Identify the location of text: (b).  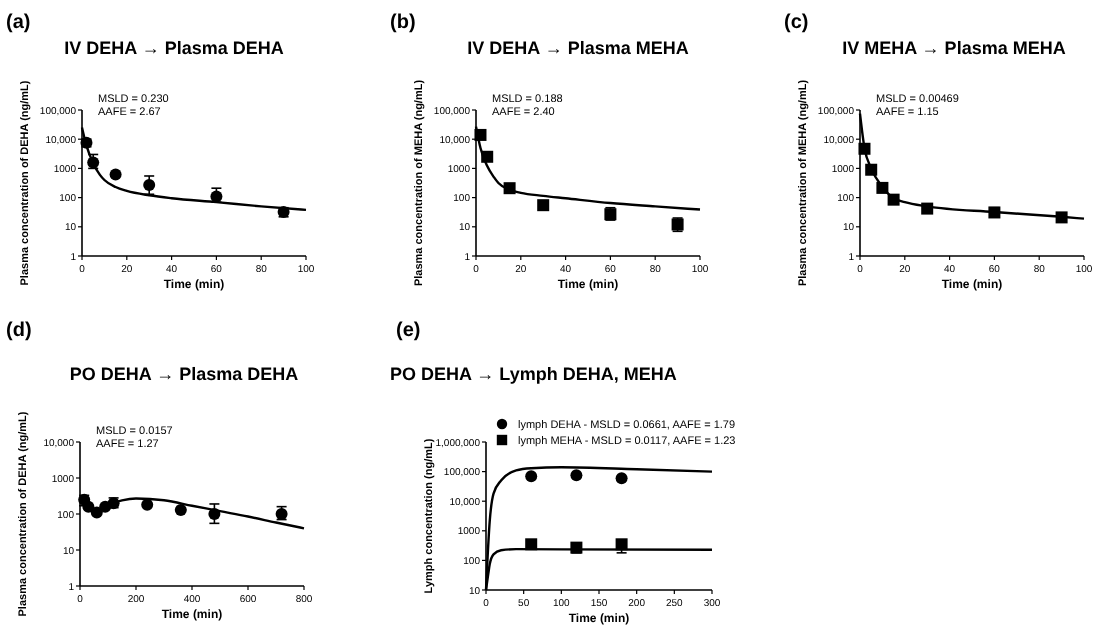
(403, 23).